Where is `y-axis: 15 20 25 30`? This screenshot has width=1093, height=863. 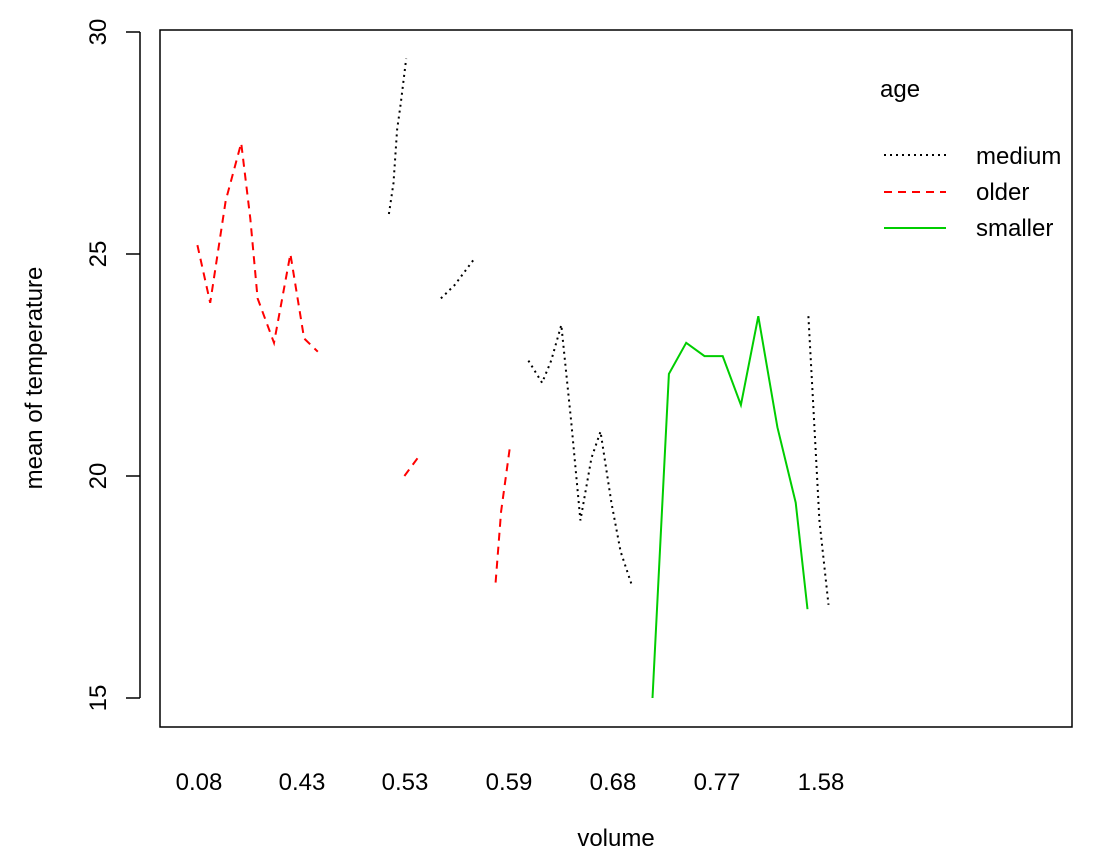 y-axis: 15 20 25 30 is located at coordinates (113, 365).